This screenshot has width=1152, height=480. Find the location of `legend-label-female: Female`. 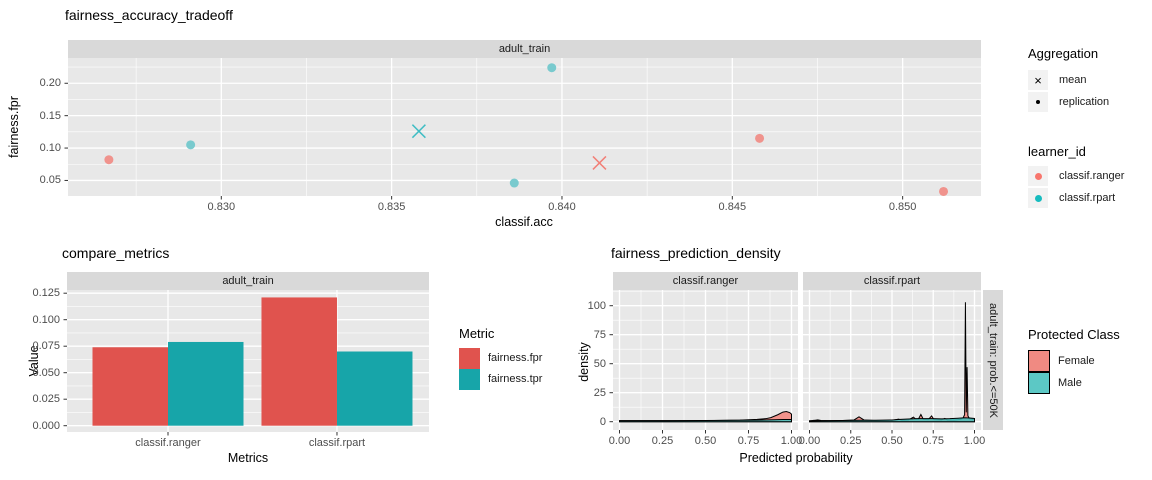

legend-label-female: Female is located at coordinates (1076, 361).